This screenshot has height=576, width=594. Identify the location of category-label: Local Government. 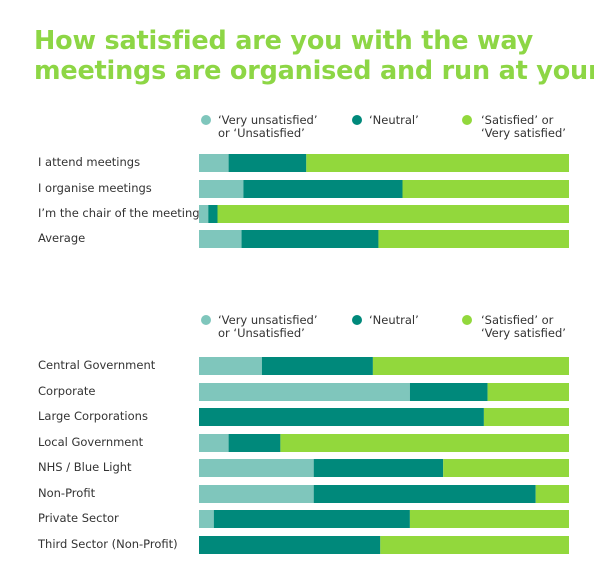
(91, 442).